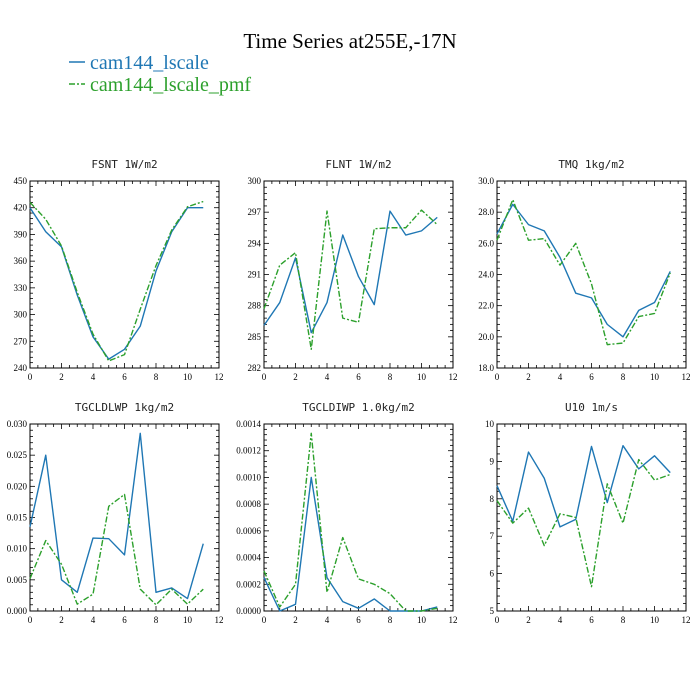 This screenshot has width=700, height=700. What do you see at coordinates (21, 234) in the screenshot?
I see `y-tick-label: 390` at bounding box center [21, 234].